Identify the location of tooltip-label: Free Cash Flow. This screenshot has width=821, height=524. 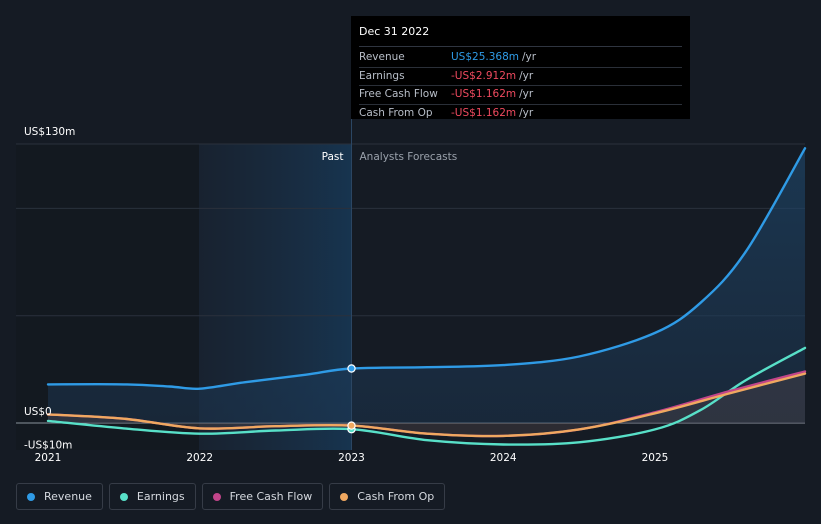
(398, 94).